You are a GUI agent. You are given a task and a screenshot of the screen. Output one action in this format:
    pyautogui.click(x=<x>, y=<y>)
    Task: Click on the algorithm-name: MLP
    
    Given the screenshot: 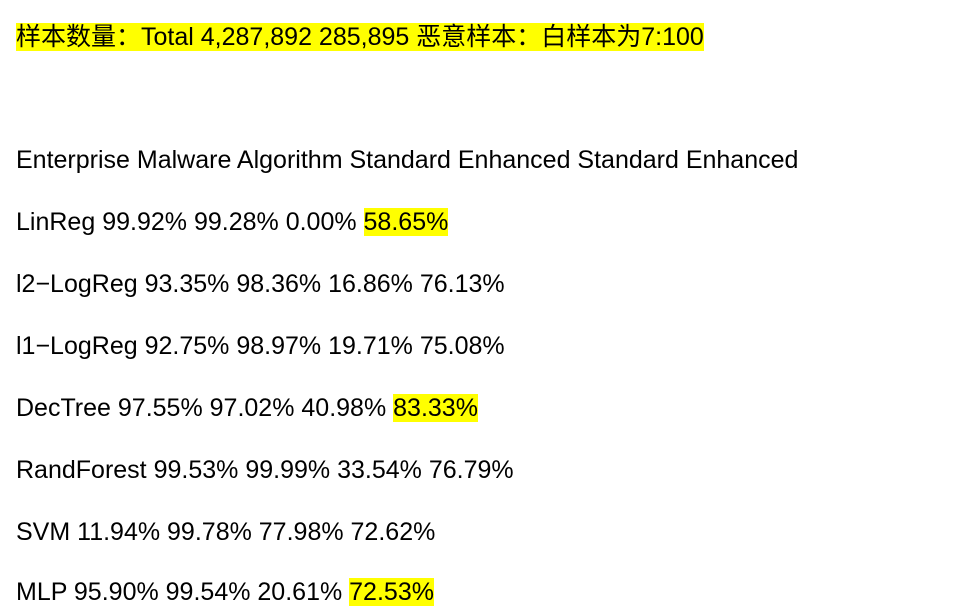 What is the action you would take?
    pyautogui.click(x=41, y=592)
    